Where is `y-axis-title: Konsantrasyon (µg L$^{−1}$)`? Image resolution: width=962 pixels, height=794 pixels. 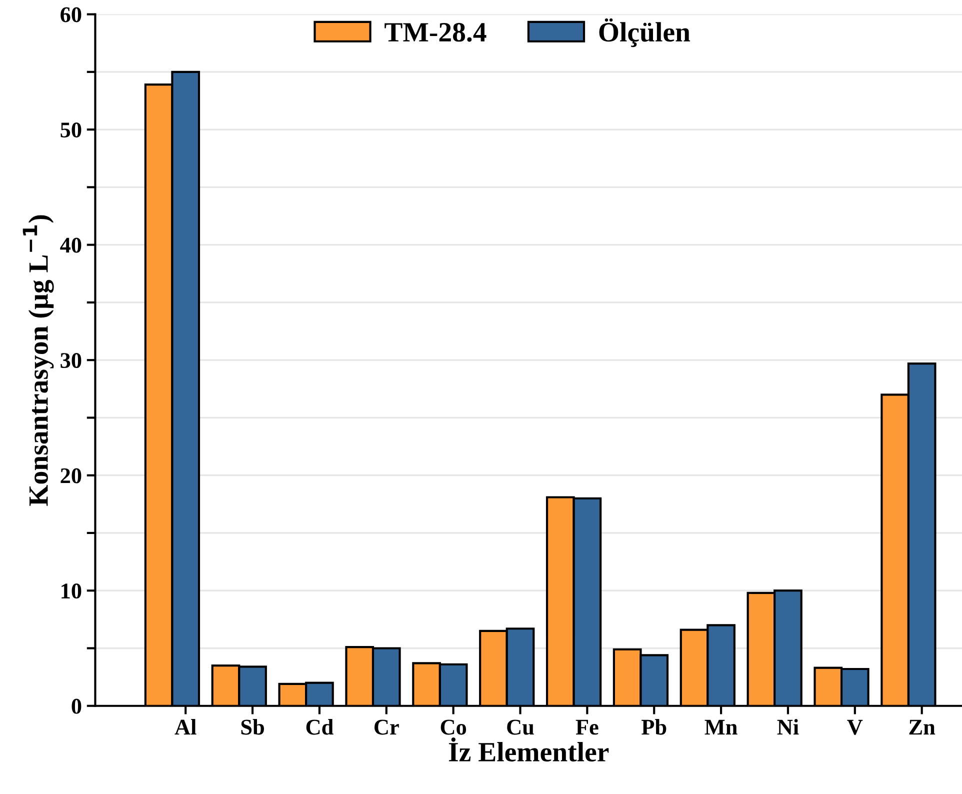
y-axis-title: Konsantrasyon (µg L$^{−1}$) is located at coordinates (38, 360).